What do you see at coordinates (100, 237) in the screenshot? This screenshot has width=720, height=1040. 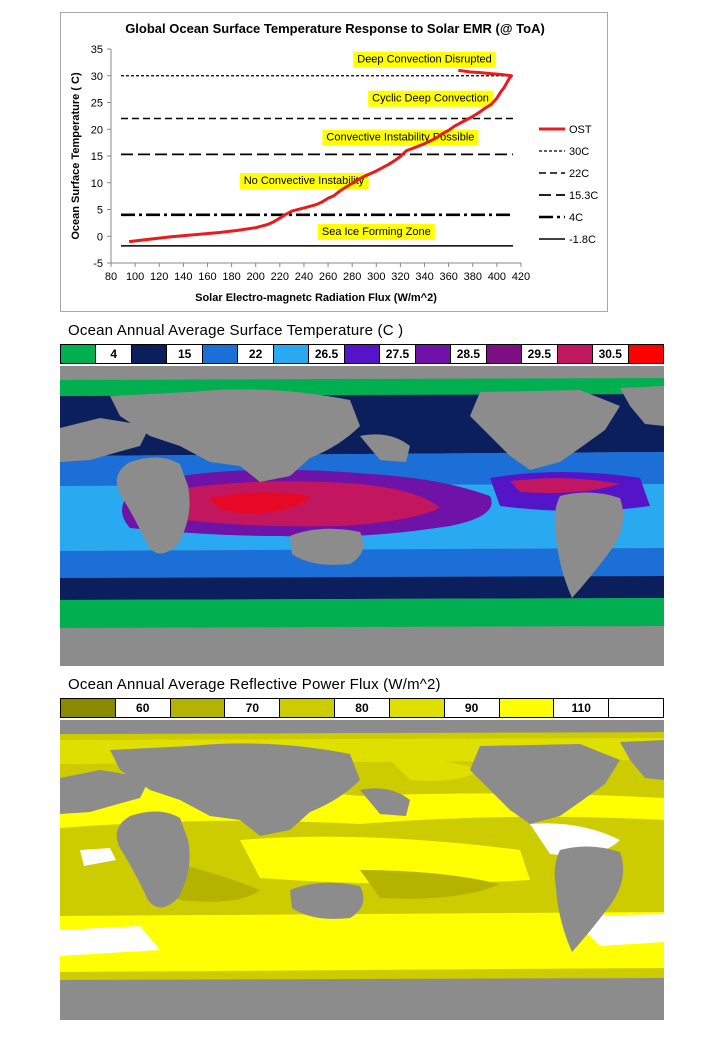 I see `y-tick-label: 0` at bounding box center [100, 237].